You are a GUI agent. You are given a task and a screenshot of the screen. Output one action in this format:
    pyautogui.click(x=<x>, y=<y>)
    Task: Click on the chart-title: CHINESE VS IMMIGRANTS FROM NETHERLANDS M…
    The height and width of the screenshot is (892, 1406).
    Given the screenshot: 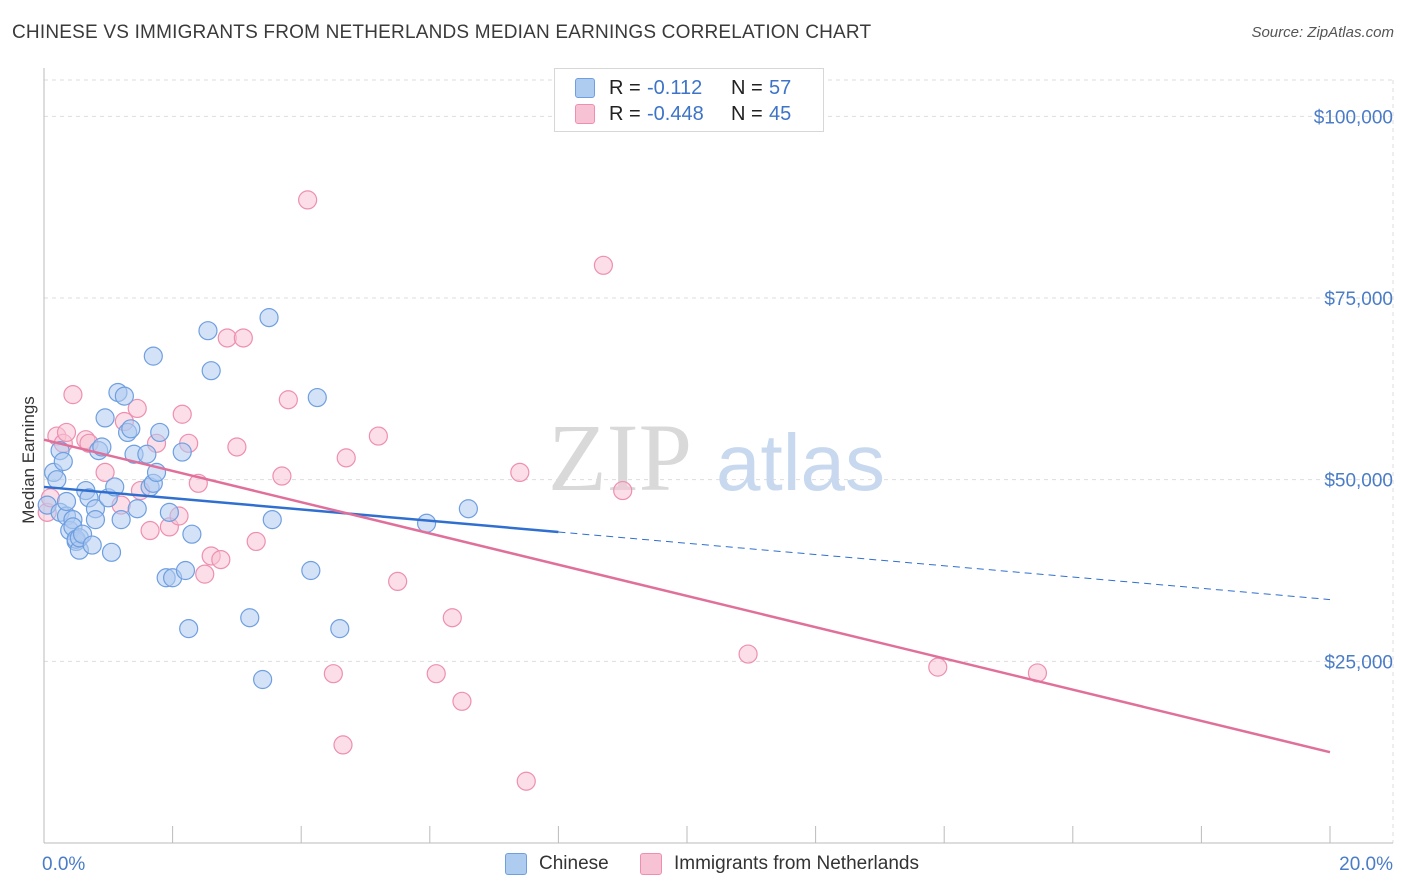 What is the action you would take?
    pyautogui.click(x=442, y=32)
    